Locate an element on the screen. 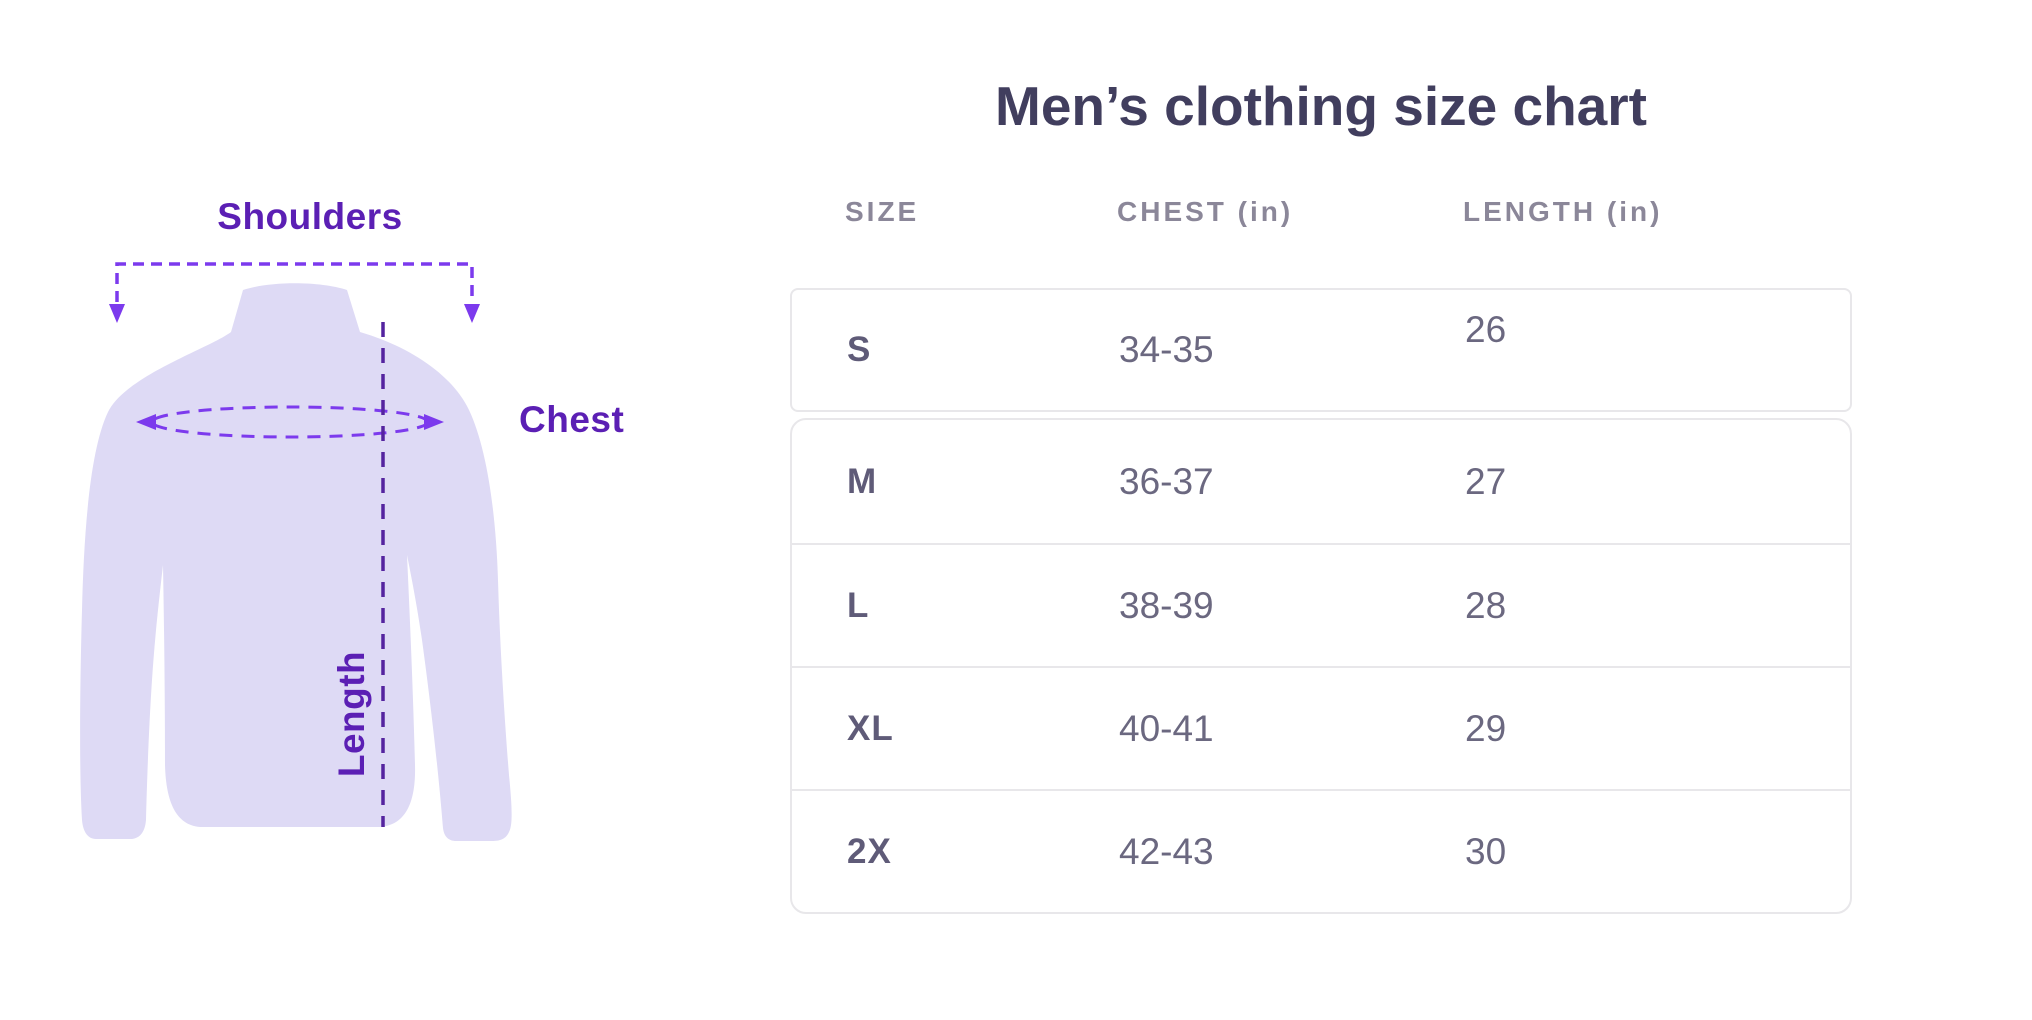 Image resolution: width=2032 pixels, height=1020 pixels. size-value: XL is located at coordinates (870, 728).